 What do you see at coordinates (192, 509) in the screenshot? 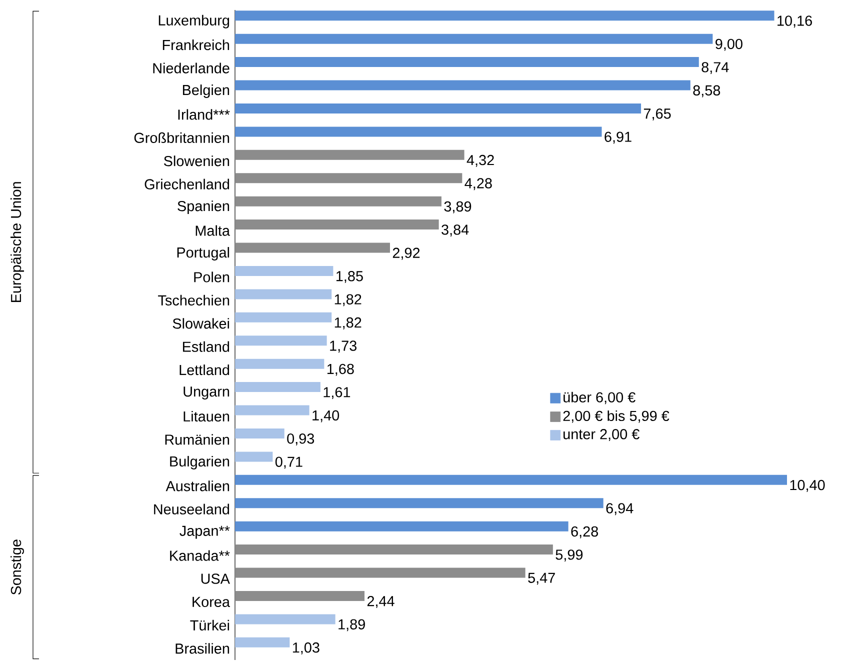
I see `y-tick-label: Neuseeland` at bounding box center [192, 509].